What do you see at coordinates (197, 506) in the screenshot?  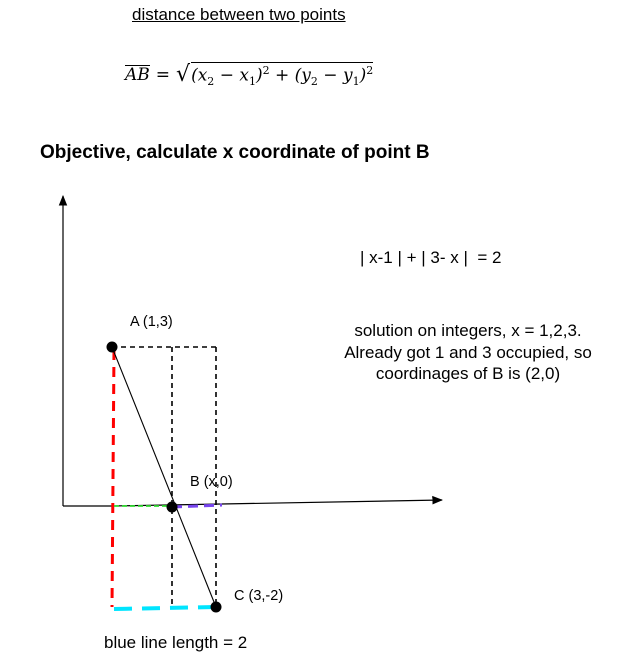 I see `purple-dash-line` at bounding box center [197, 506].